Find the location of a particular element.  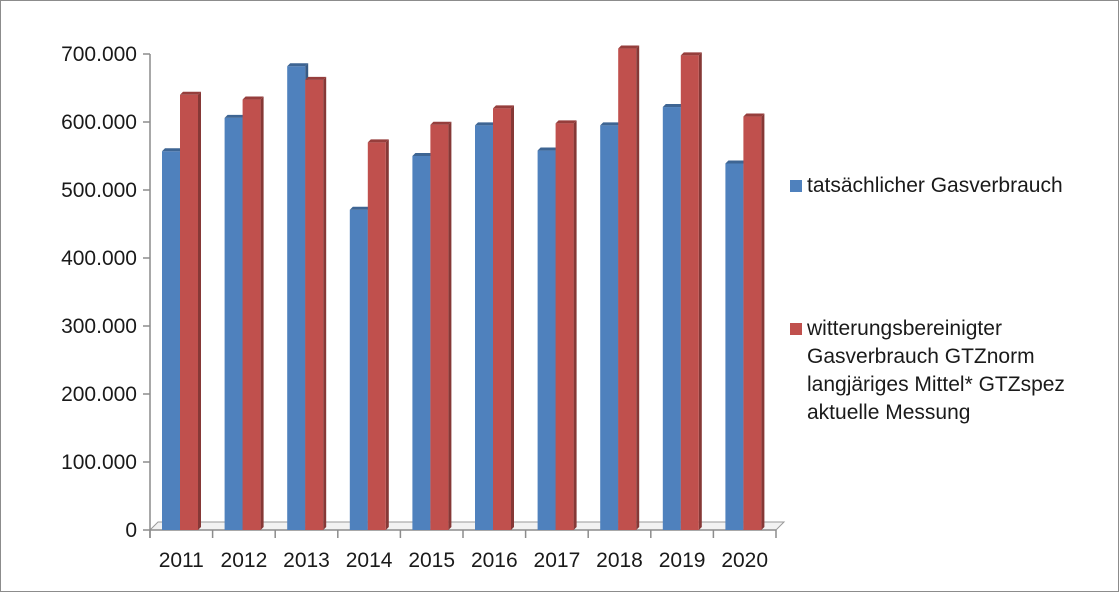

legend-item-actual: tatsächlicher Gasverbrauch is located at coordinates (926, 186).